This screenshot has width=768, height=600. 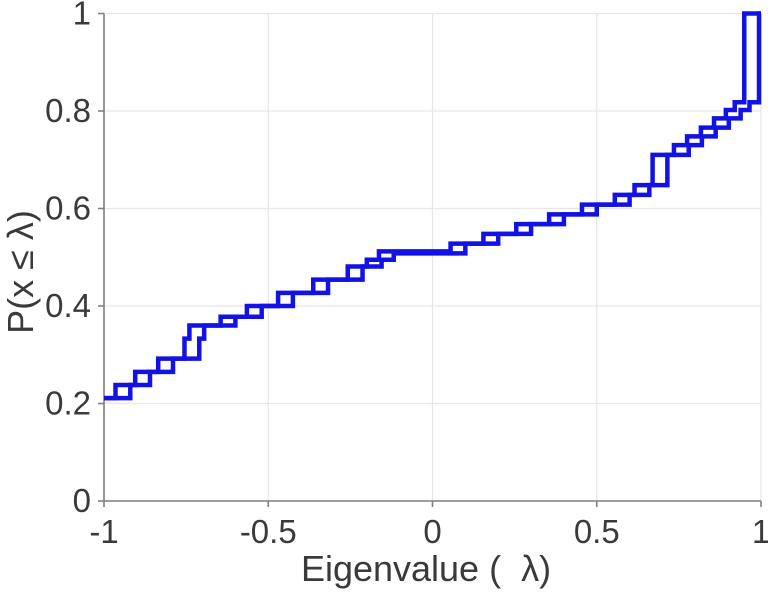 What do you see at coordinates (68, 208) in the screenshot?
I see `y-tick-label: 0.6` at bounding box center [68, 208].